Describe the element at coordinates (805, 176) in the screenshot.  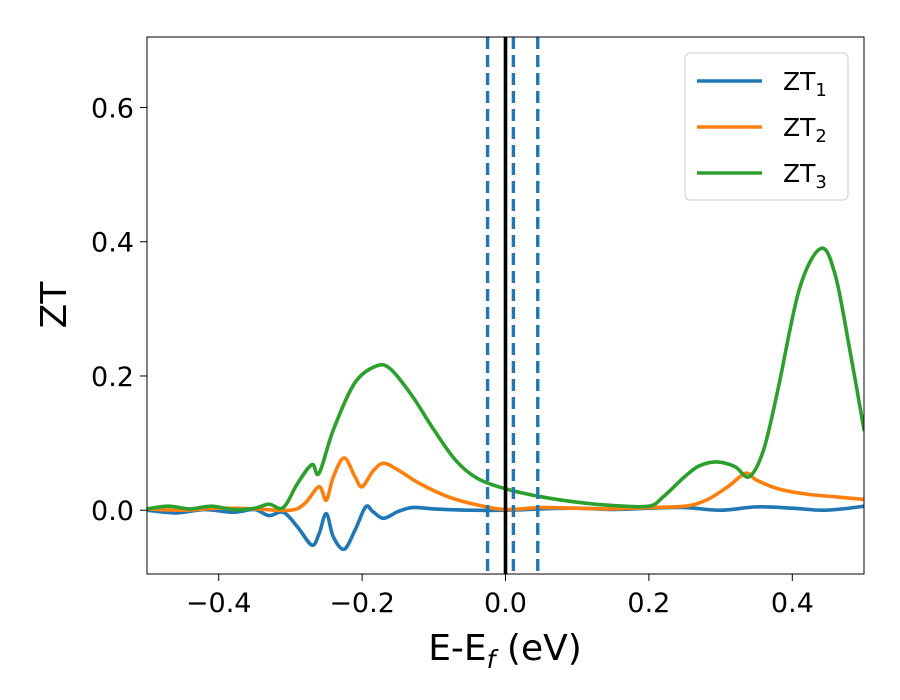
I see `legend-label-zt3: ZT3` at that location.